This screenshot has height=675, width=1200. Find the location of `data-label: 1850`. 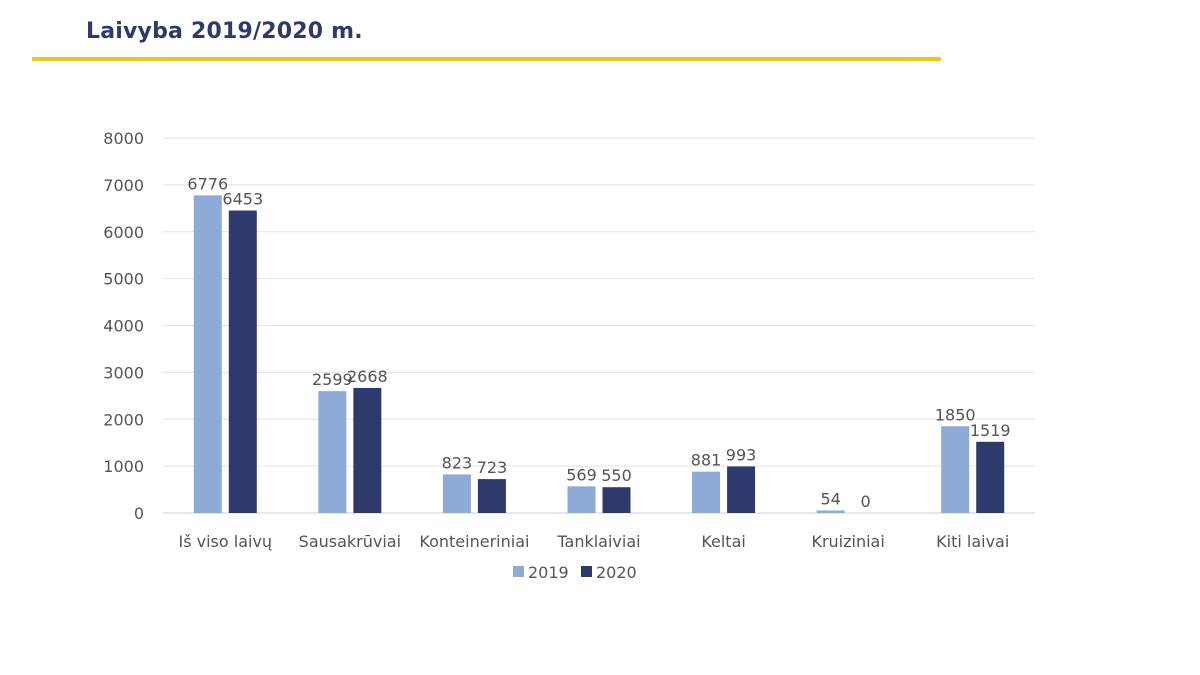

data-label: 1850 is located at coordinates (955, 414).